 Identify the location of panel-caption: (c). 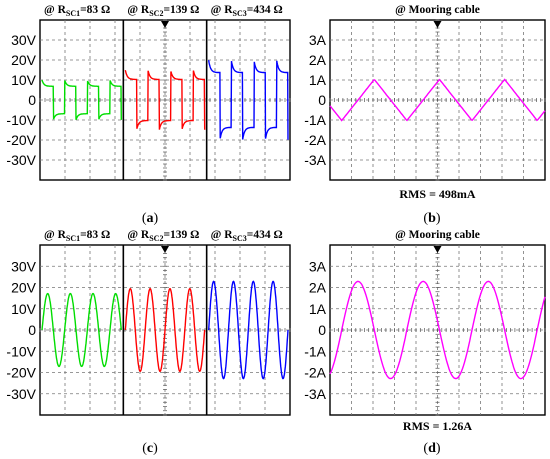
(150, 448).